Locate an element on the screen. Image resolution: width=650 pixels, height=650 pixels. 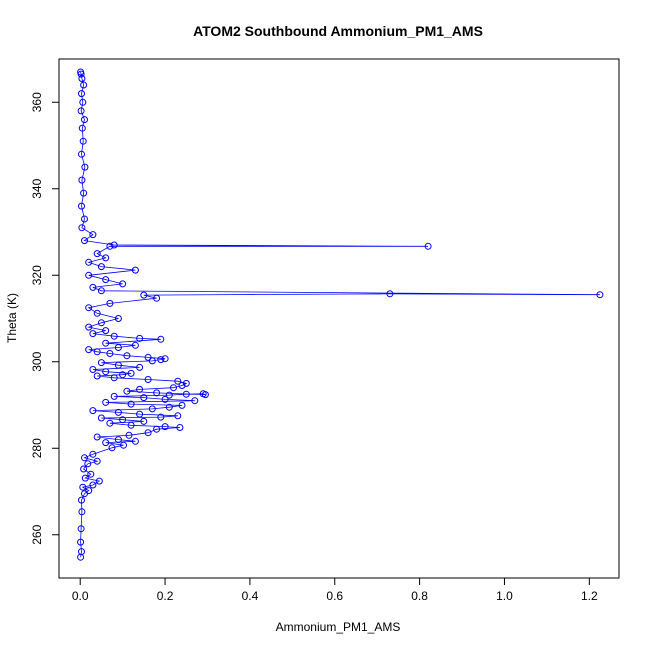
x-tick-label: 1.0 is located at coordinates (504, 596).